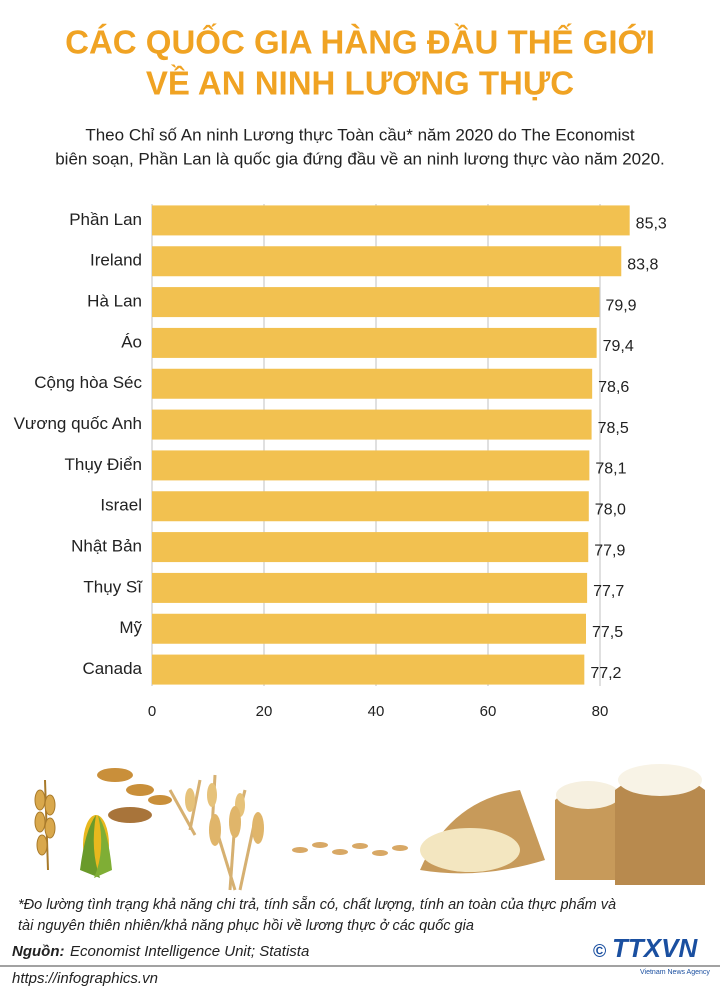 This screenshot has width=720, height=990. What do you see at coordinates (131, 341) in the screenshot?
I see `y-tick-label: Áo` at bounding box center [131, 341].